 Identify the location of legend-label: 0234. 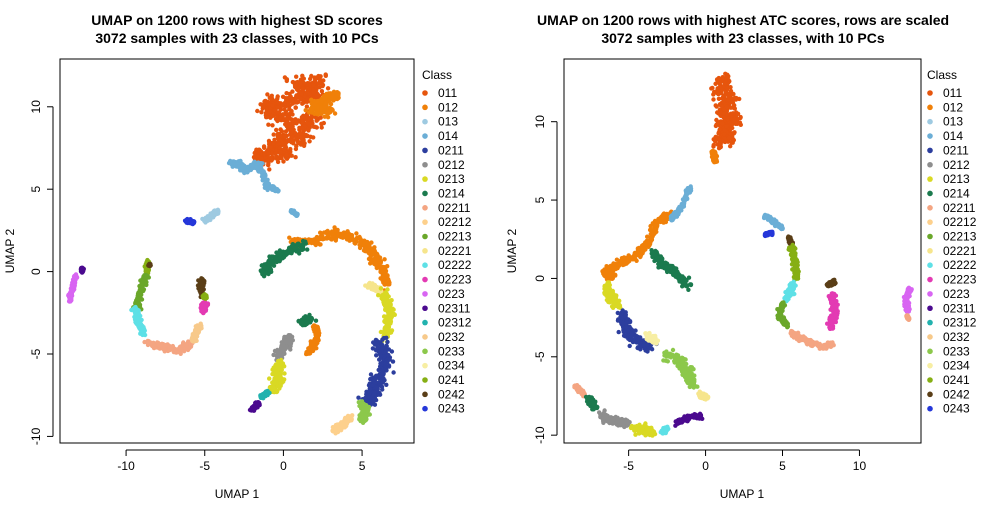
(451, 366).